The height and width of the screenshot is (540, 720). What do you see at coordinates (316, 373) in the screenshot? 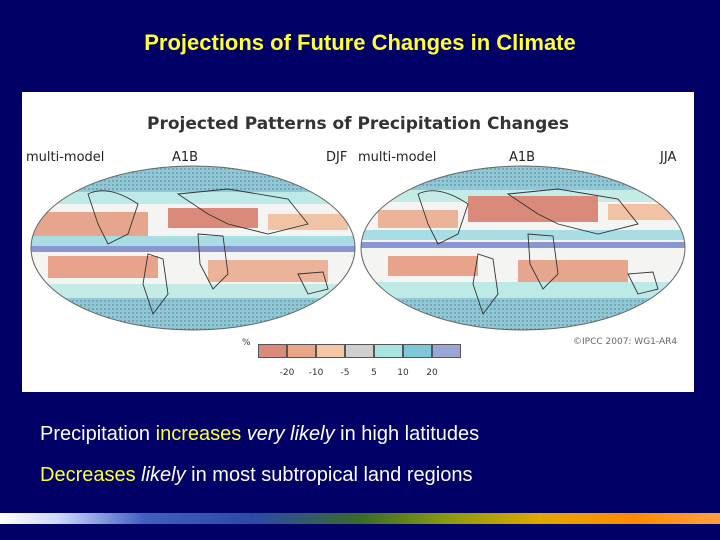
I see `colorbar-tick: -10` at bounding box center [316, 373].